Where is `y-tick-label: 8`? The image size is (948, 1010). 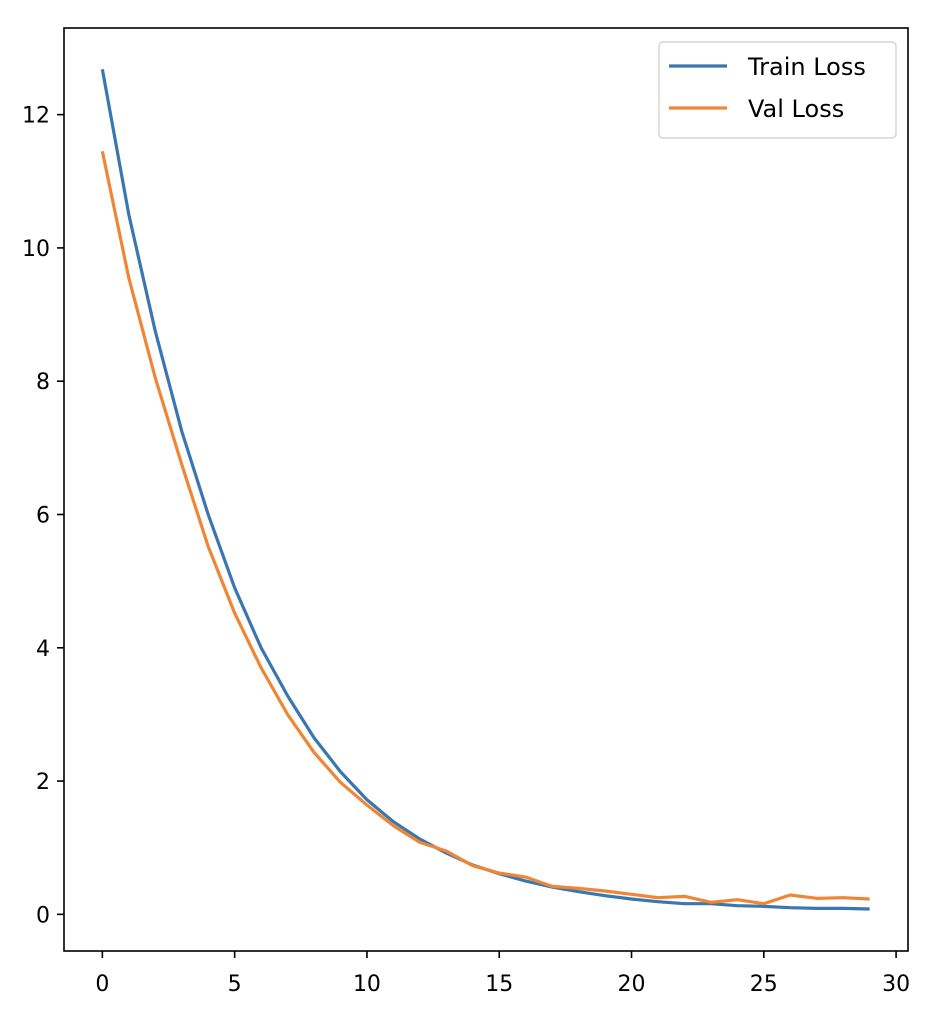 y-tick-label: 8 is located at coordinates (43, 382).